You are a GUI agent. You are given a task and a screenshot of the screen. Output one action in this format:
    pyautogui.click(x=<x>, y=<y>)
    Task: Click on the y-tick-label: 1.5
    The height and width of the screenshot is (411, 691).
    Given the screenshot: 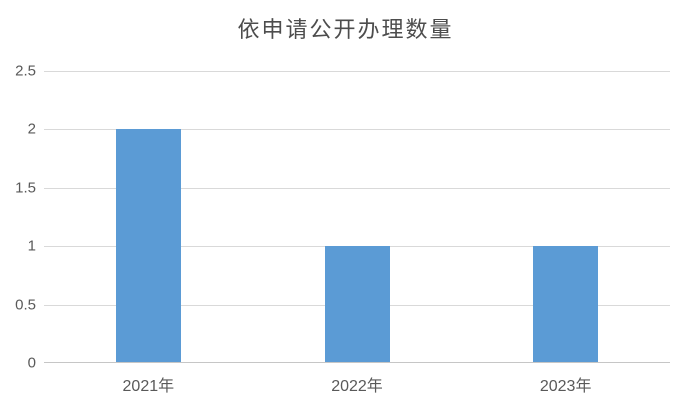 What is the action you would take?
    pyautogui.click(x=25, y=188)
    